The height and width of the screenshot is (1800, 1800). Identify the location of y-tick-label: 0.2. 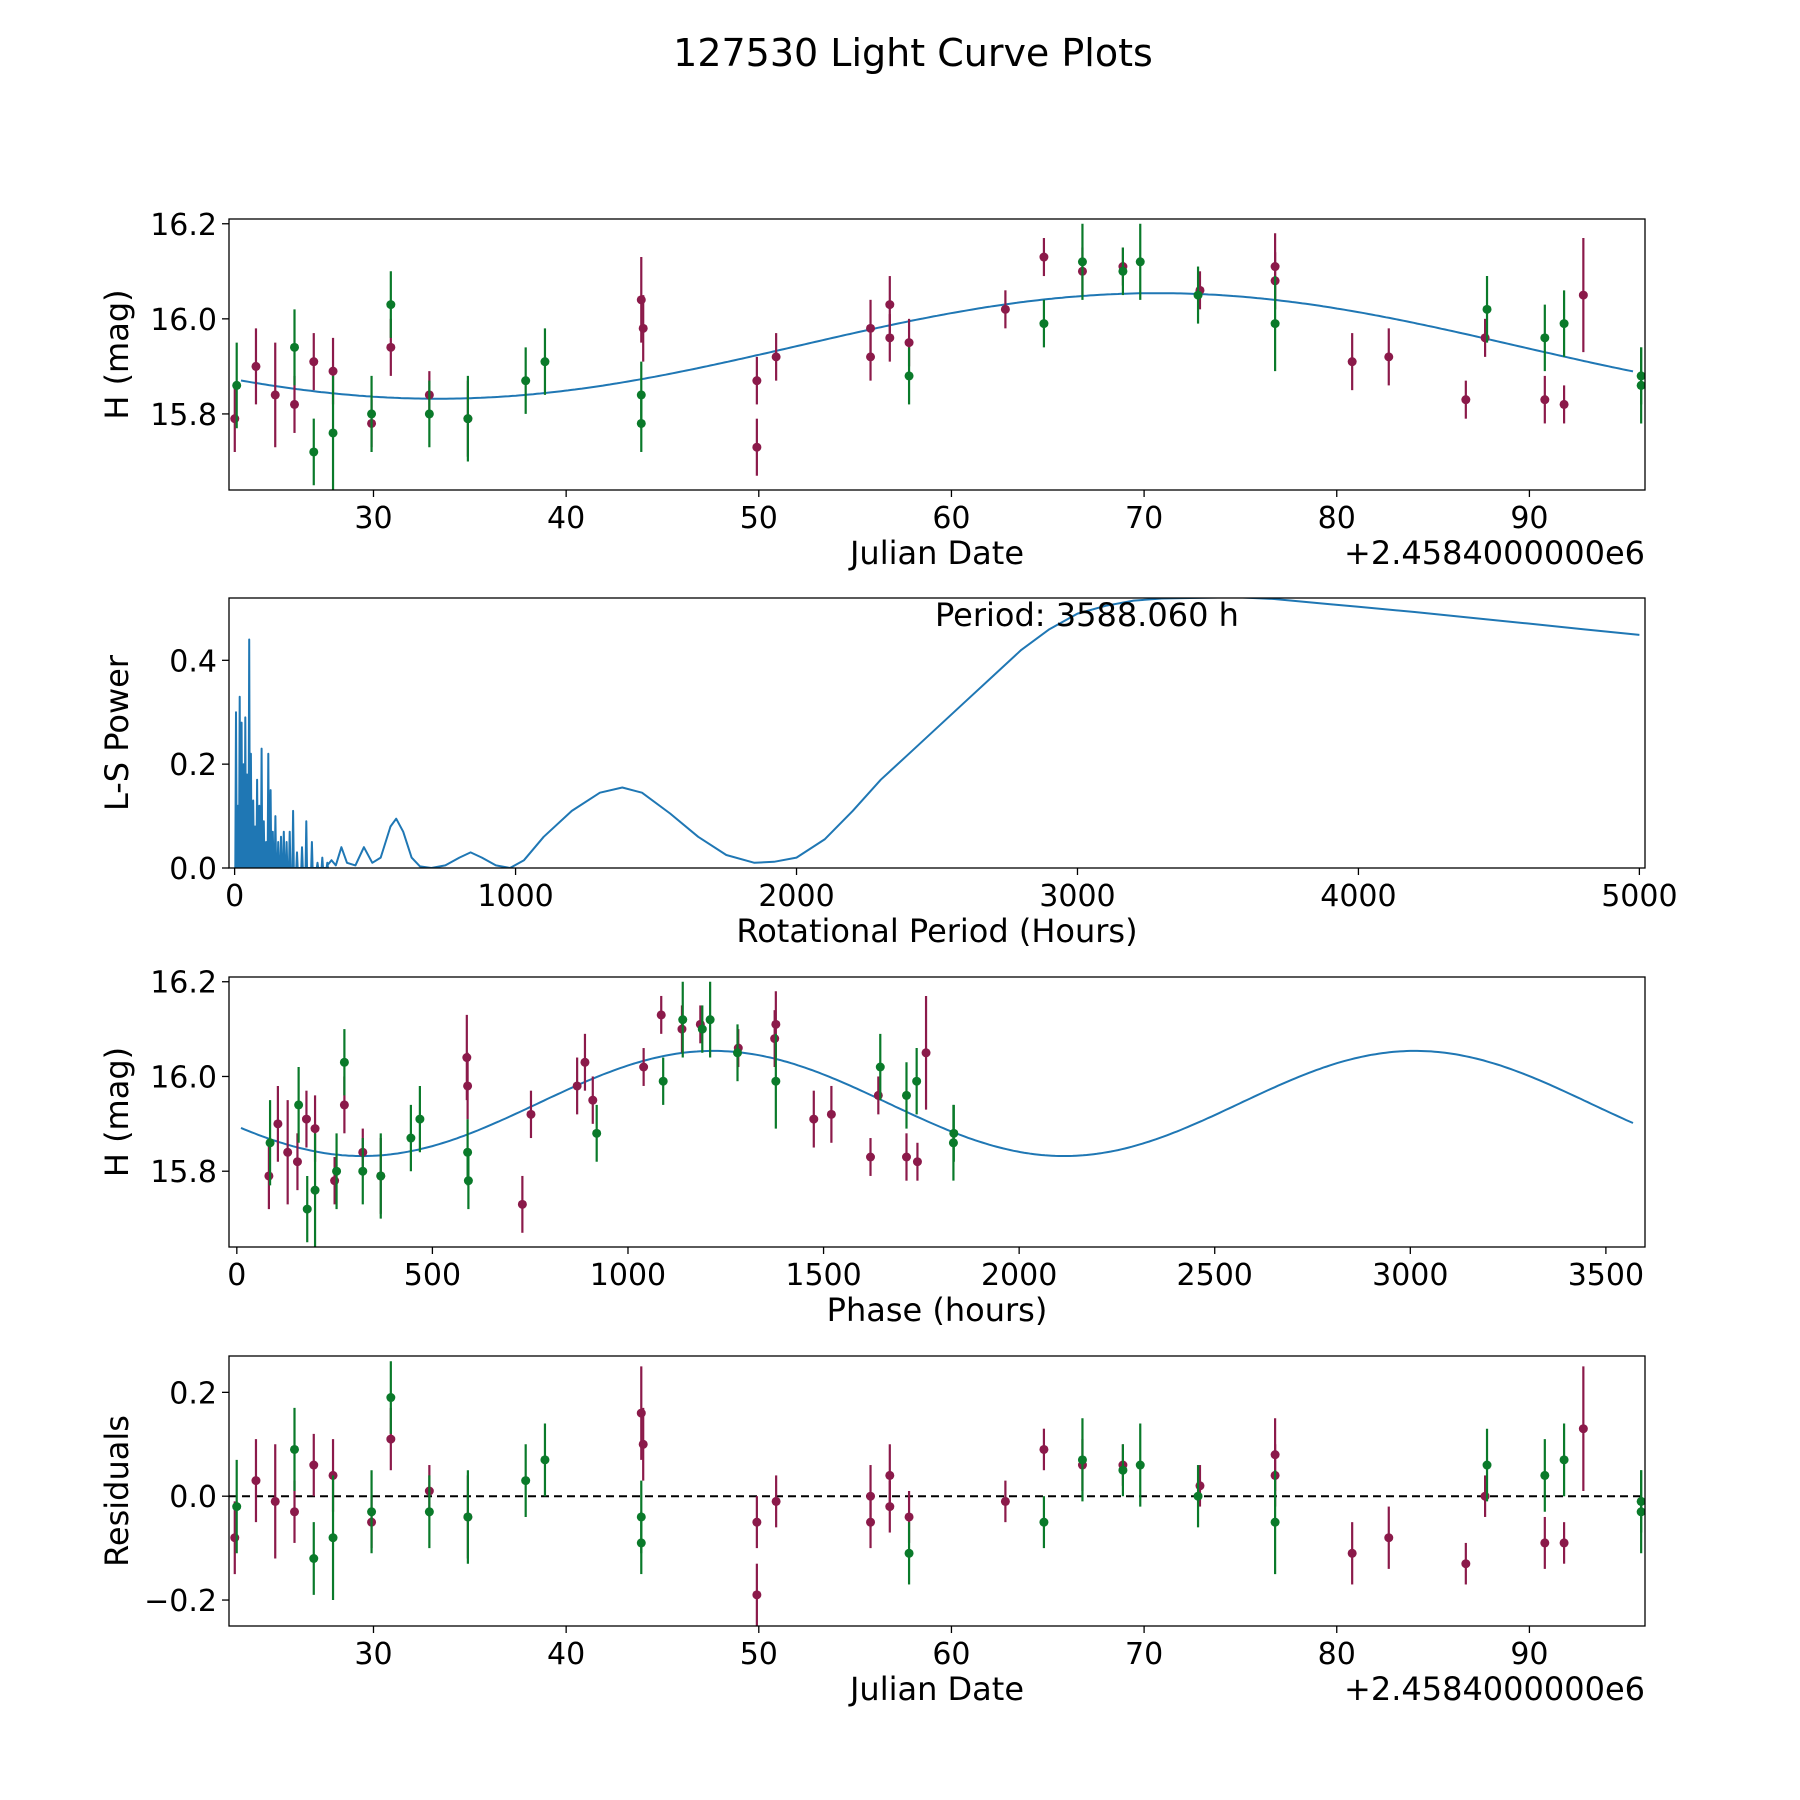
(193, 1393).